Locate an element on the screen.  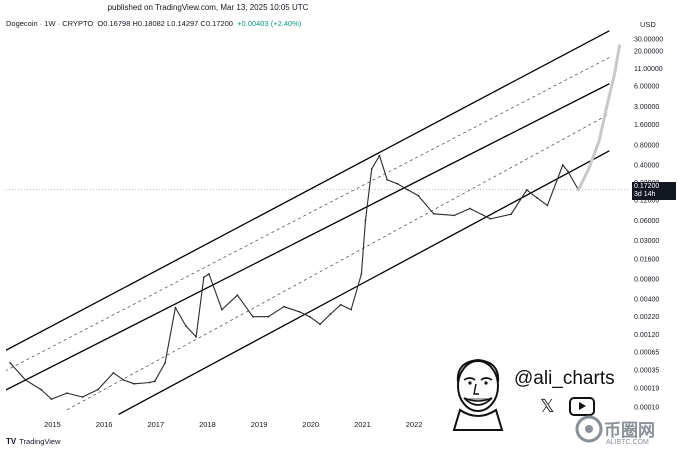
symbol-name: Dogecoin · 1W · CRYPTO is located at coordinates (50, 23).